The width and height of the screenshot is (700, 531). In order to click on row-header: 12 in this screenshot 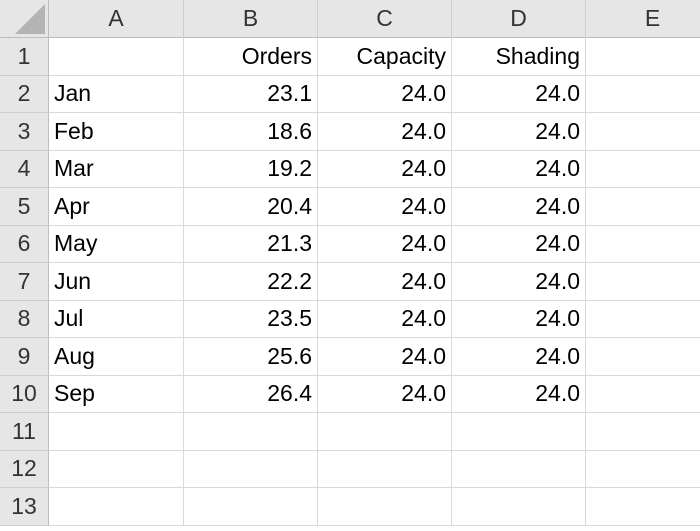, I will do `click(24, 469)`.